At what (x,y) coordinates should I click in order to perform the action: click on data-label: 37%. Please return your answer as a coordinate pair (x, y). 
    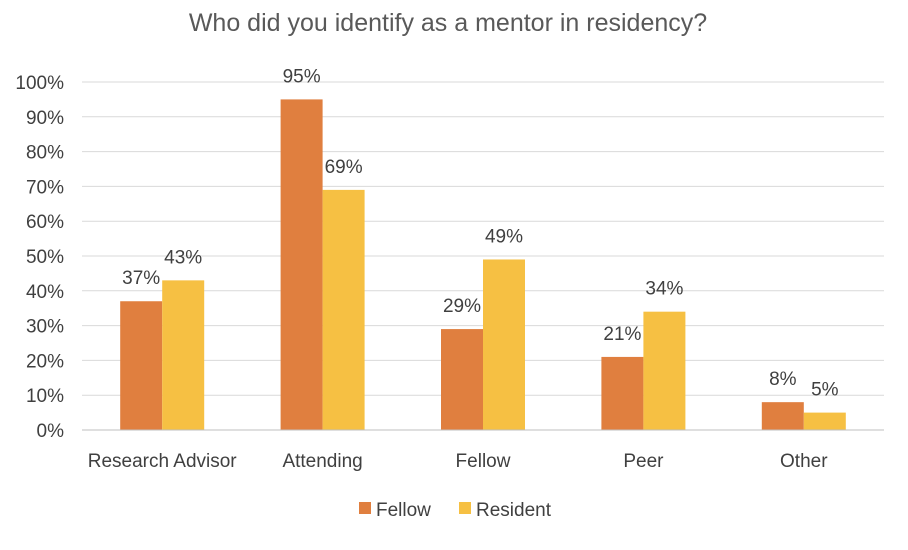
    Looking at the image, I should click on (141, 278).